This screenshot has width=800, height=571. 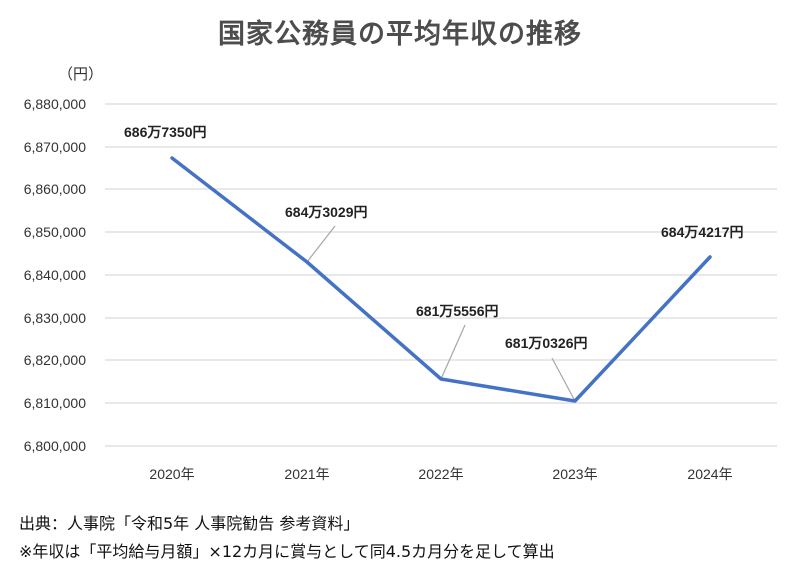 What do you see at coordinates (172, 474) in the screenshot?
I see `x-tick: 2020年` at bounding box center [172, 474].